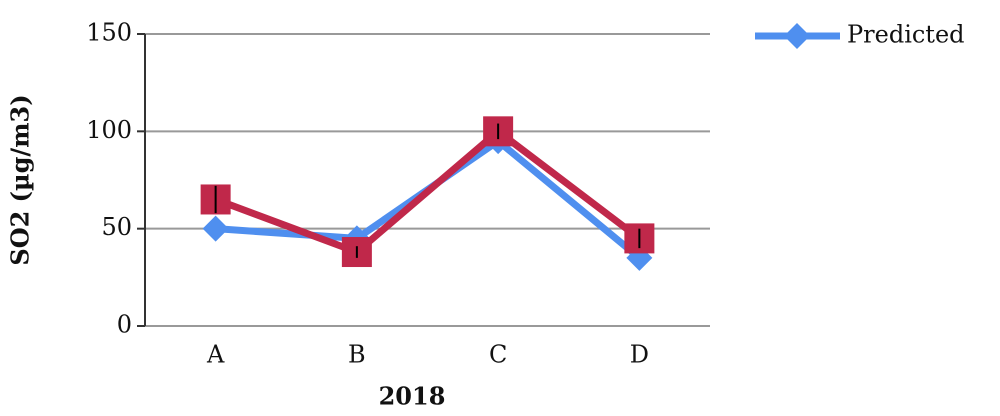 Image resolution: width=1000 pixels, height=416 pixels. I want to click on x-axis-title: 2018, so click(412, 396).